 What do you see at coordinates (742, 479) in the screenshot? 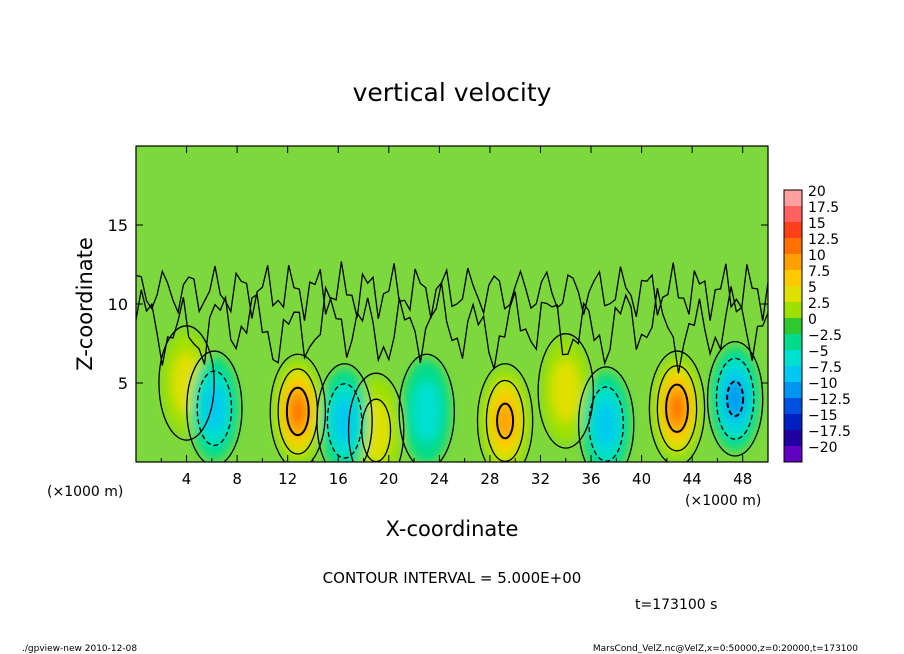
I see `x-tick-label: 48` at bounding box center [742, 479].